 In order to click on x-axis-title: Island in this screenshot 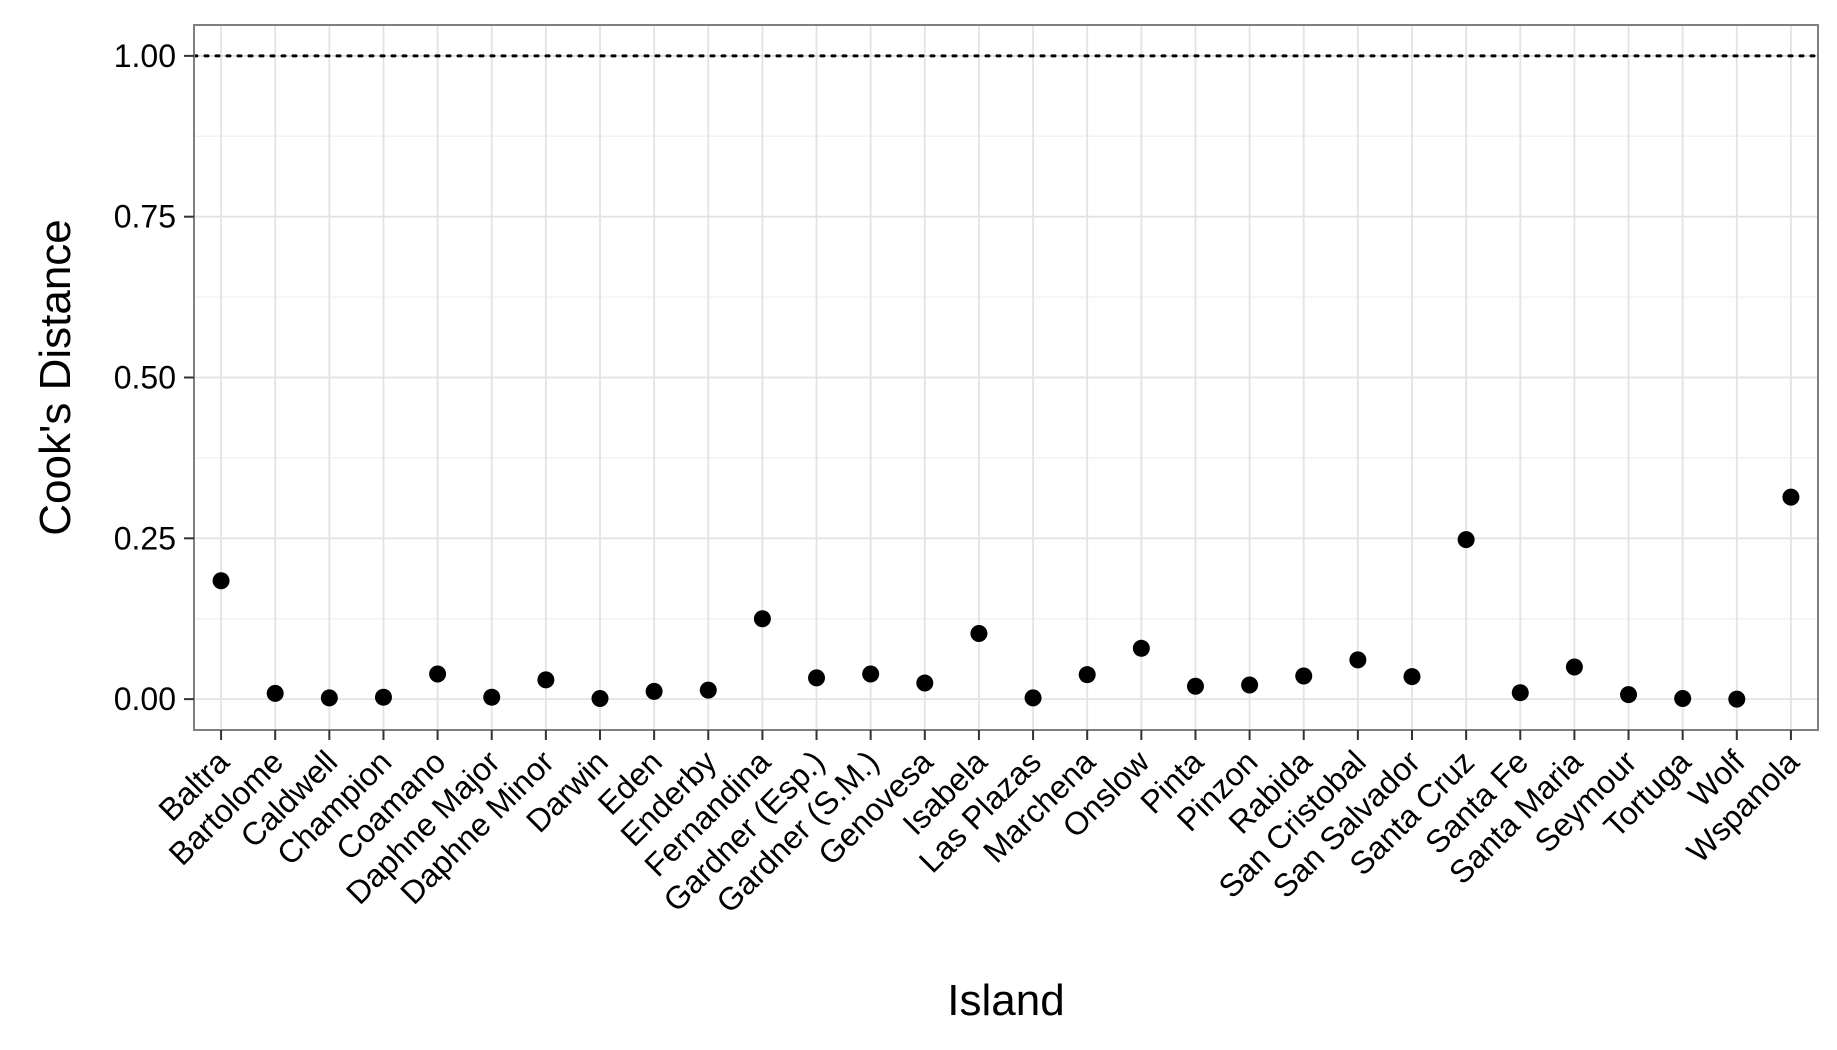, I will do `click(1005, 1000)`.